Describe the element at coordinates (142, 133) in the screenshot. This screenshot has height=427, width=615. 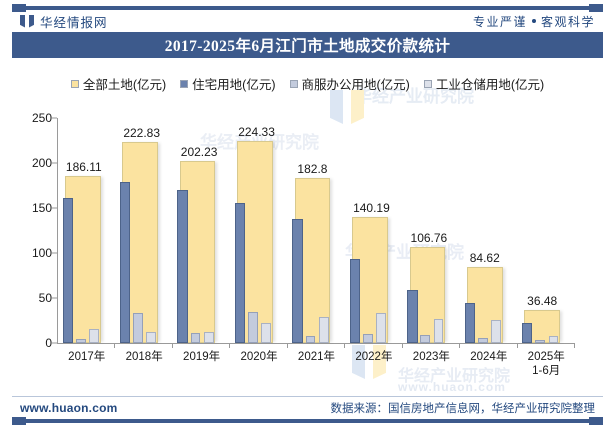
I see `bar-data-label: 222.83` at that location.